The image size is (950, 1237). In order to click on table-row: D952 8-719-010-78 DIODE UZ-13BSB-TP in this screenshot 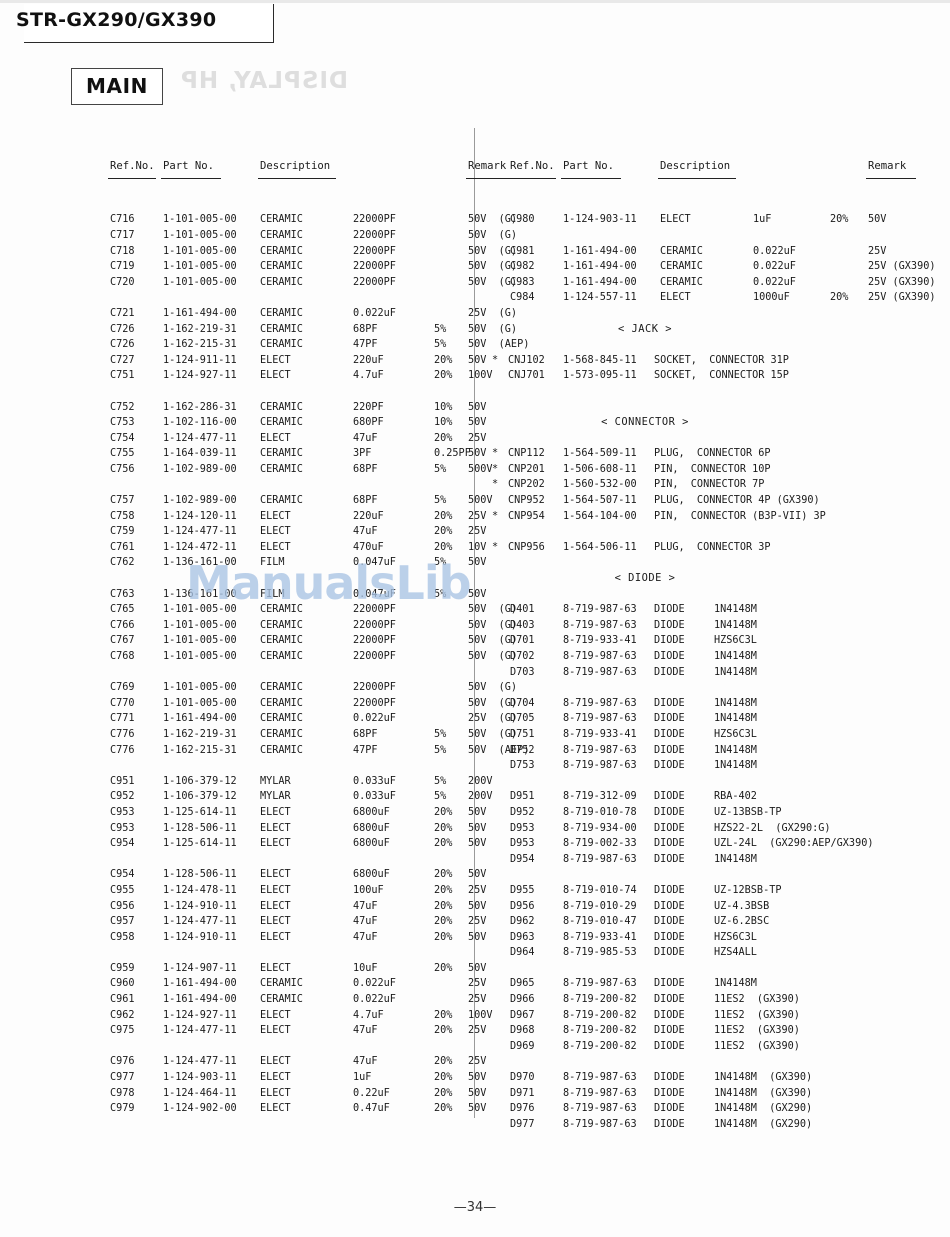, I will do `click(710, 813)`.